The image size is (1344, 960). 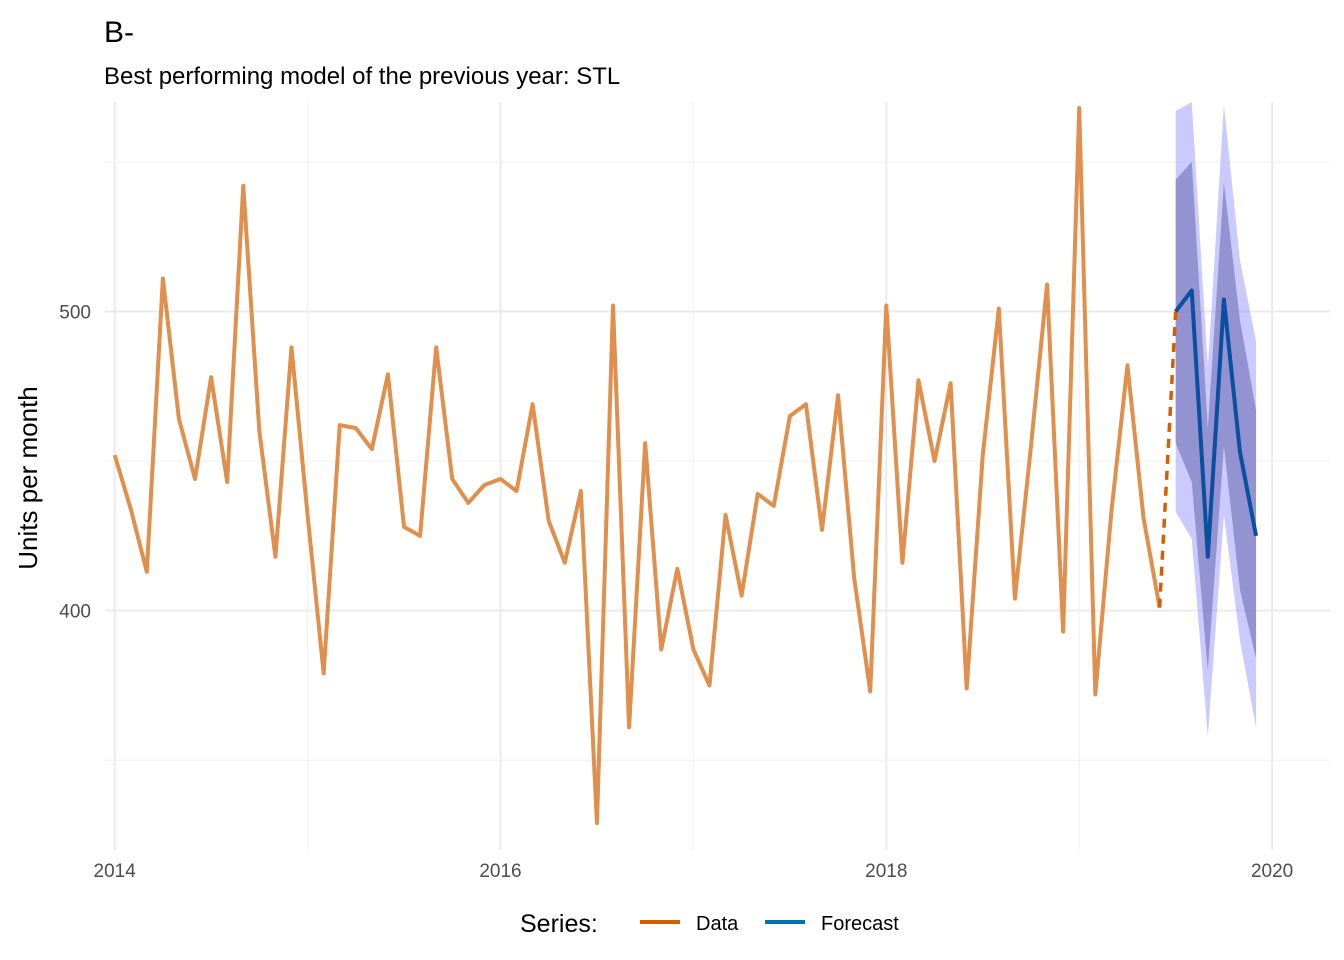 What do you see at coordinates (717, 924) in the screenshot?
I see `legend-label-data: Data` at bounding box center [717, 924].